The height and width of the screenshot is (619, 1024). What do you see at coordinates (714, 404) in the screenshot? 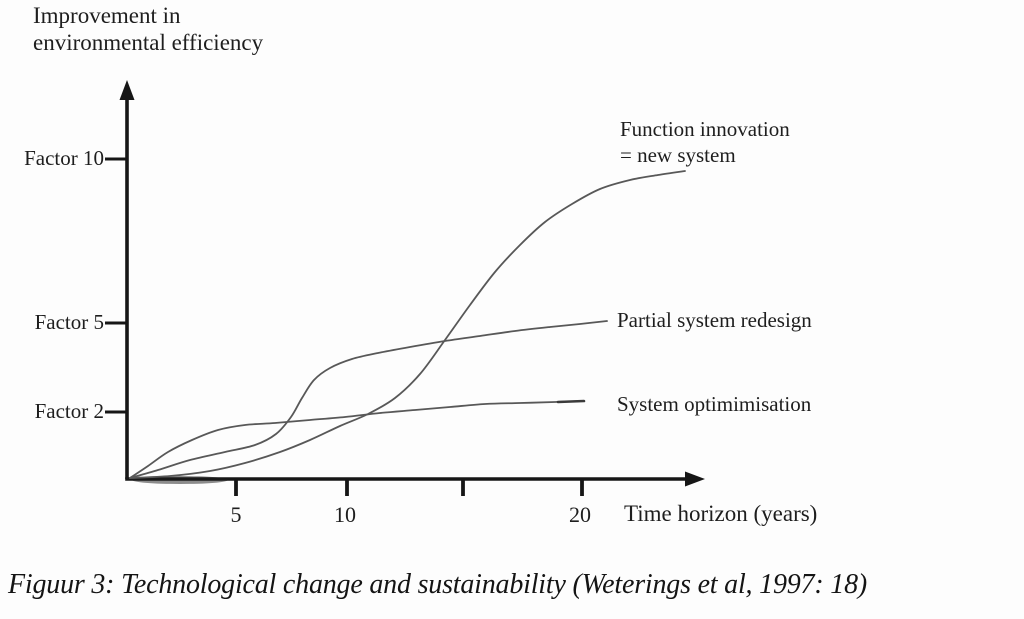
I see `series-label-system-optimisation: System optimimisation` at bounding box center [714, 404].